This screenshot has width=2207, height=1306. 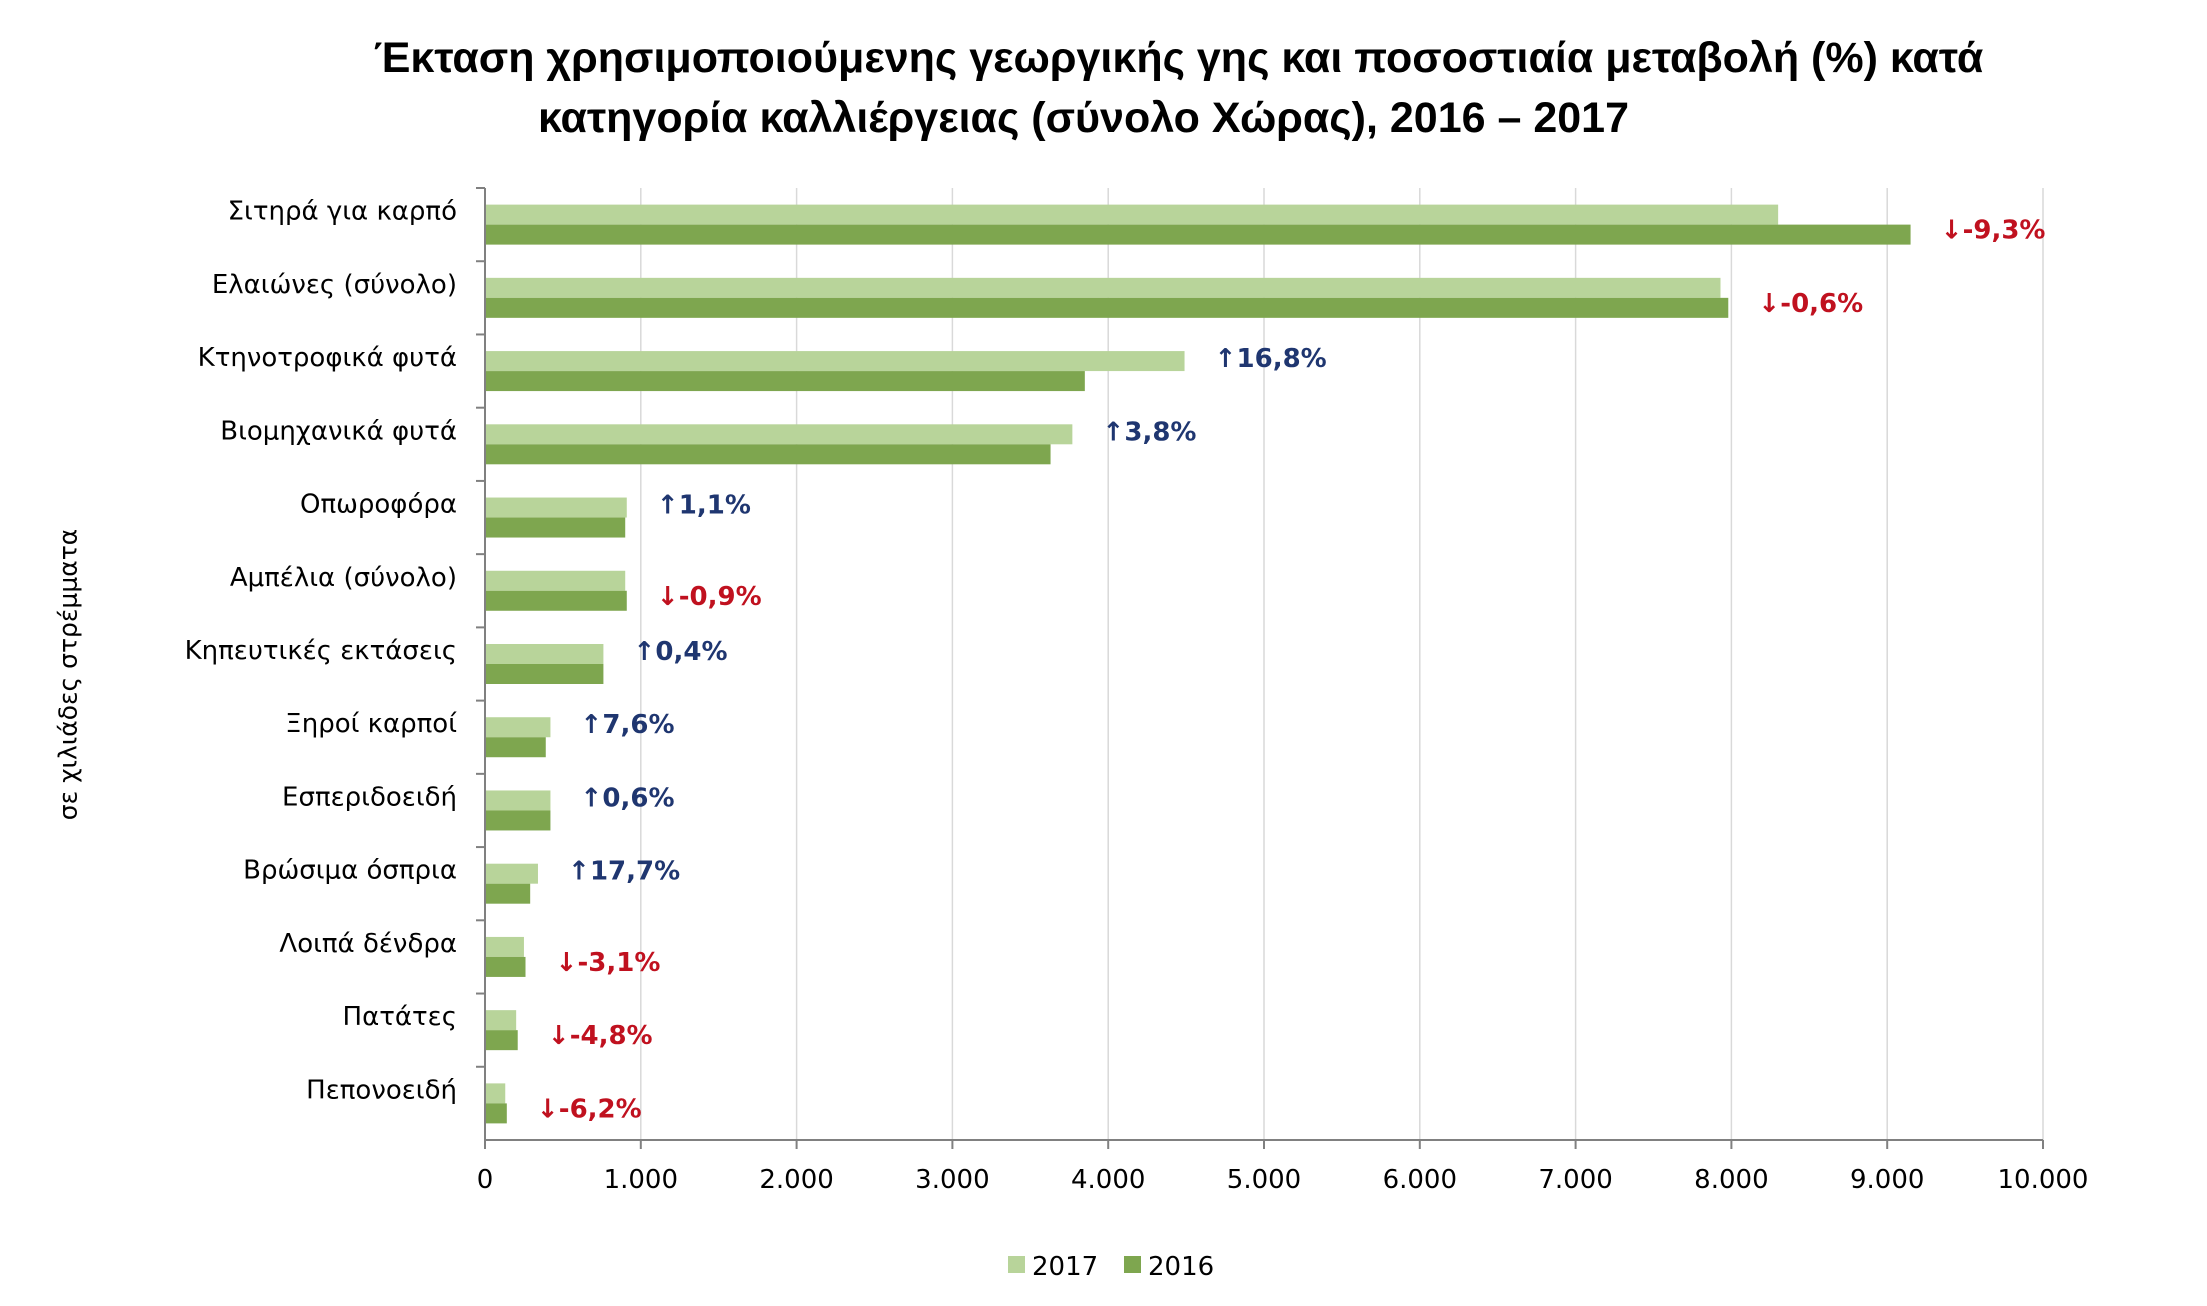 I want to click on category-label: Αμπέλια (σύνολο), so click(x=343, y=578).